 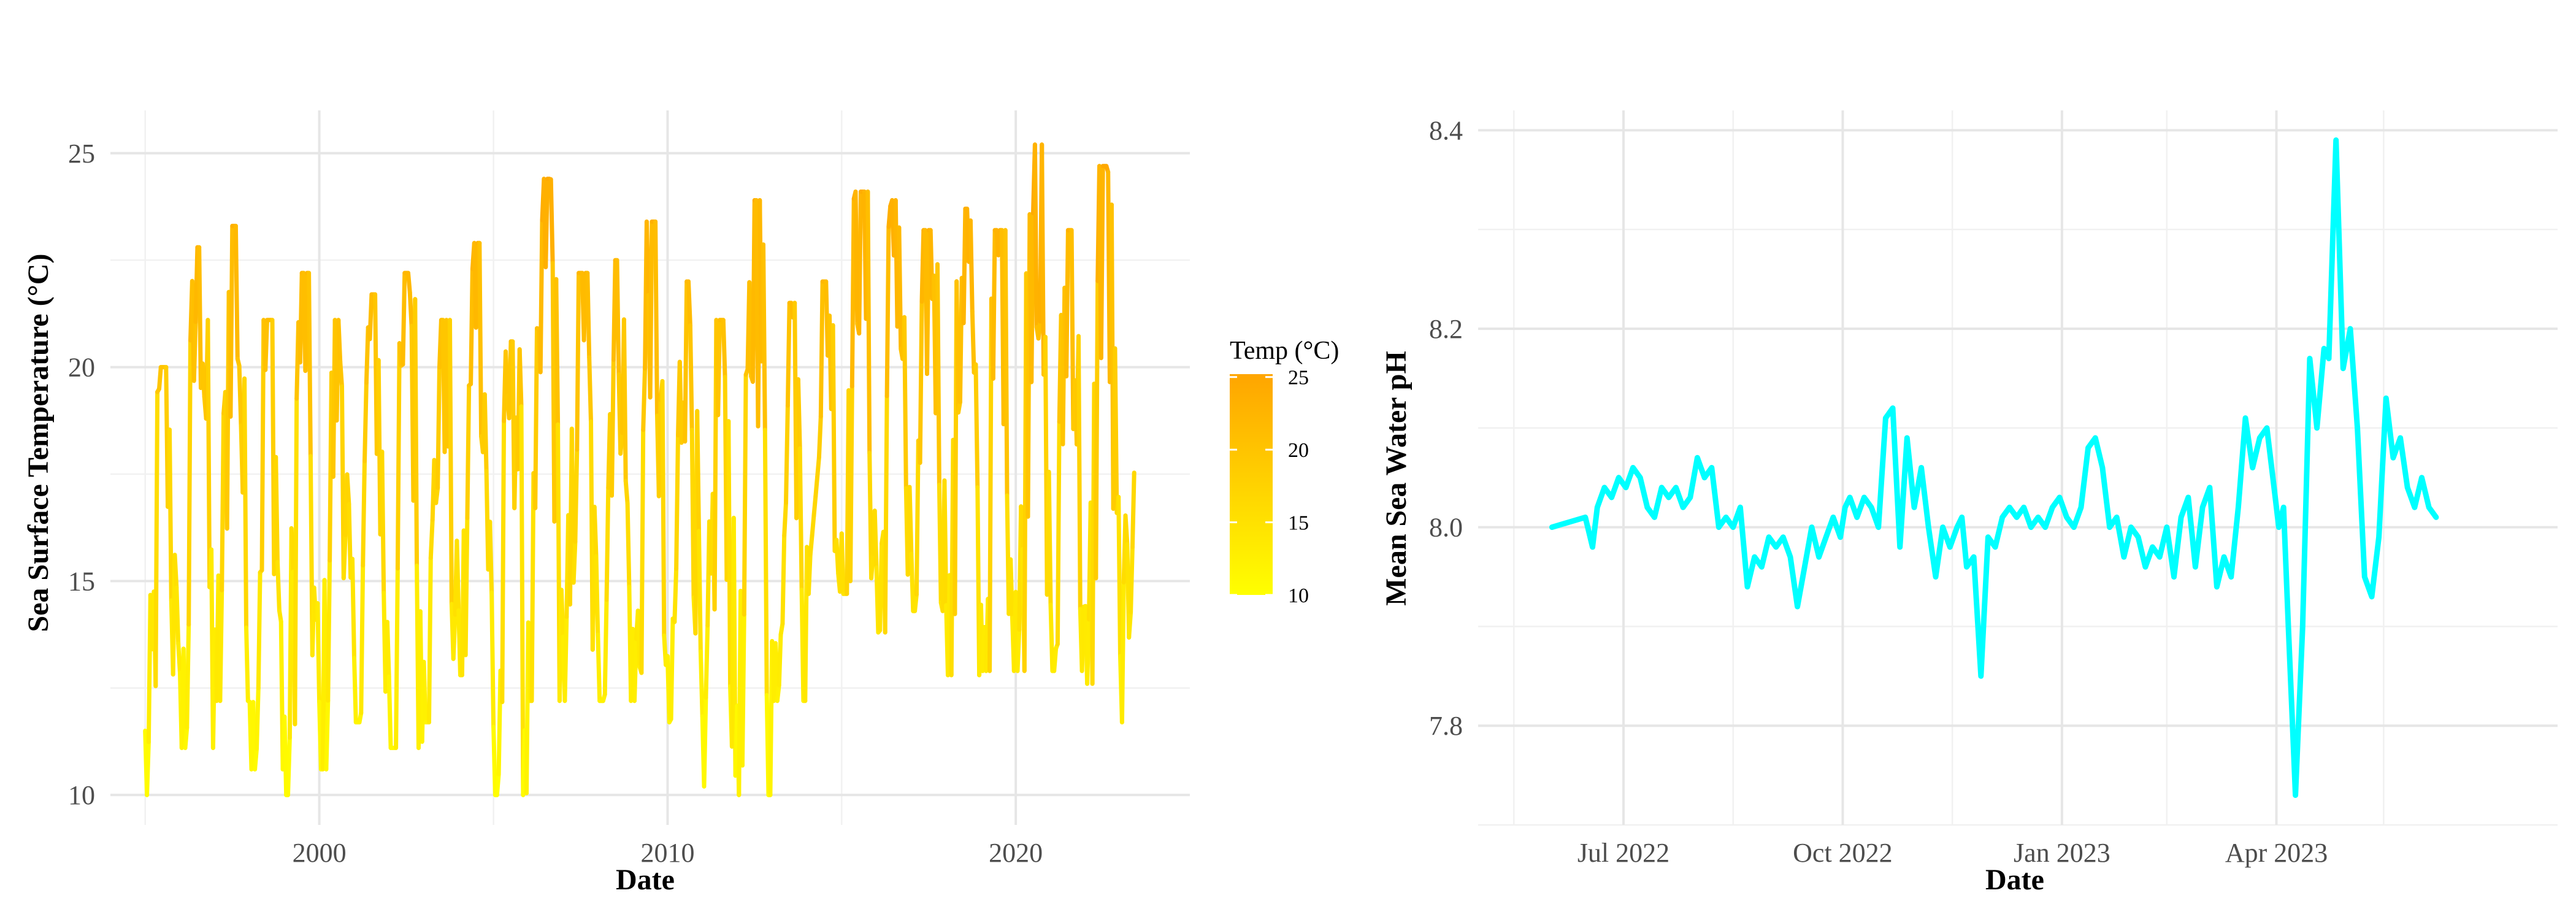 I want to click on ph-x-axis-title: Date, so click(x=2014, y=880).